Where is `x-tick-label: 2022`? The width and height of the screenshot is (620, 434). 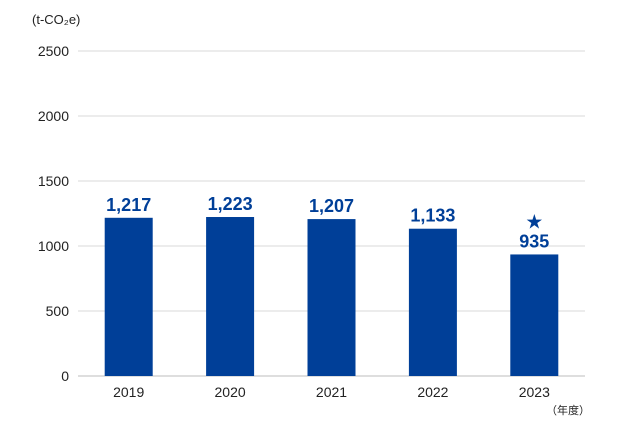 x-tick-label: 2022 is located at coordinates (432, 392).